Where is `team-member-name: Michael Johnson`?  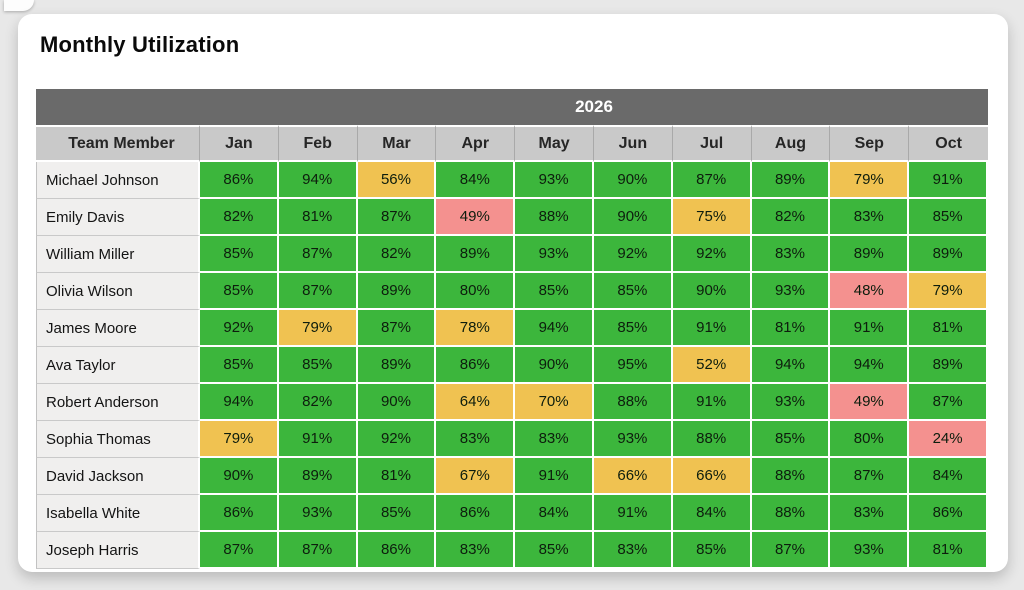 team-member-name: Michael Johnson is located at coordinates (118, 180).